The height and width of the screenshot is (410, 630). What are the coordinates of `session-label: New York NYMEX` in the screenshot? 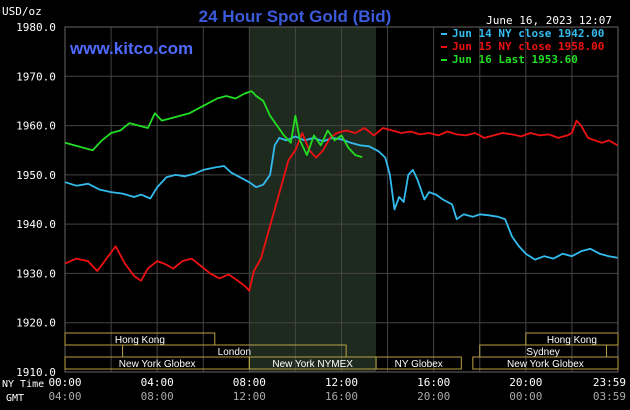 It's located at (312, 364).